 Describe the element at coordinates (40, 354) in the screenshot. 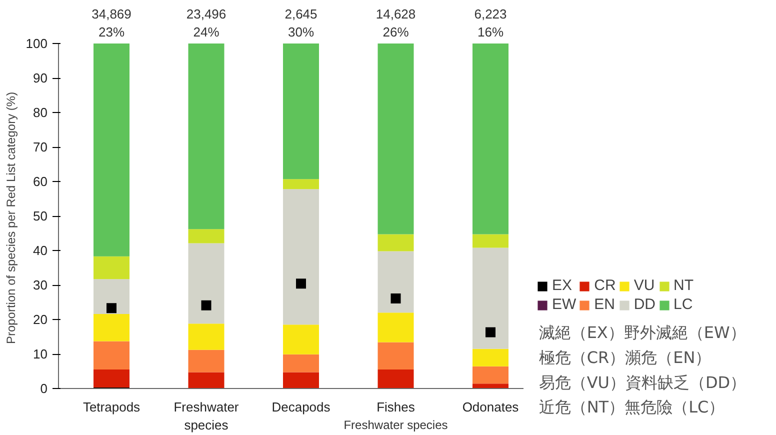

I see `y-tick-label: 10` at that location.